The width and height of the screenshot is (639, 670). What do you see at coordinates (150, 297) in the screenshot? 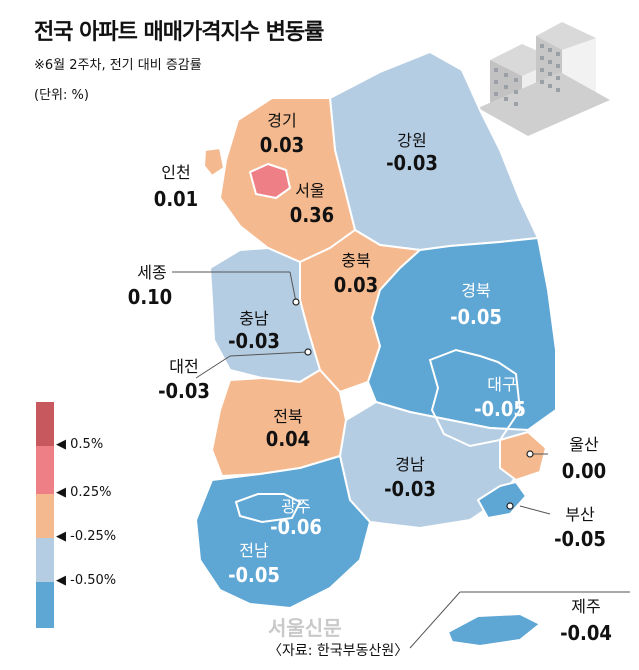
I see `label-sejong-value: 0.10` at bounding box center [150, 297].